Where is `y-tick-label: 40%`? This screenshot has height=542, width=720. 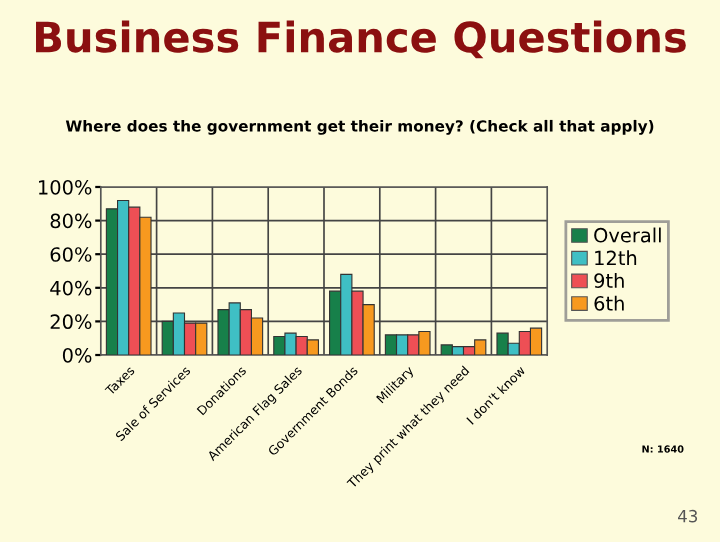
y-tick-label: 40% is located at coordinates (71, 288).